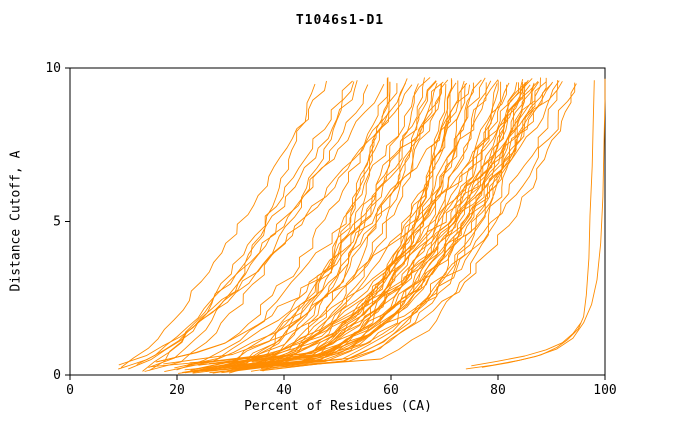  What do you see at coordinates (498, 390) in the screenshot?
I see `x-tick-label: 80` at bounding box center [498, 390].